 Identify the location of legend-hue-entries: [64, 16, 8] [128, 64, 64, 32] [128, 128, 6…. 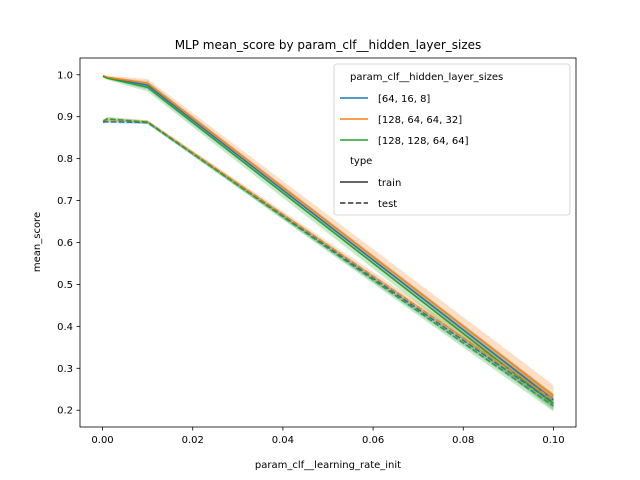
(404, 120).